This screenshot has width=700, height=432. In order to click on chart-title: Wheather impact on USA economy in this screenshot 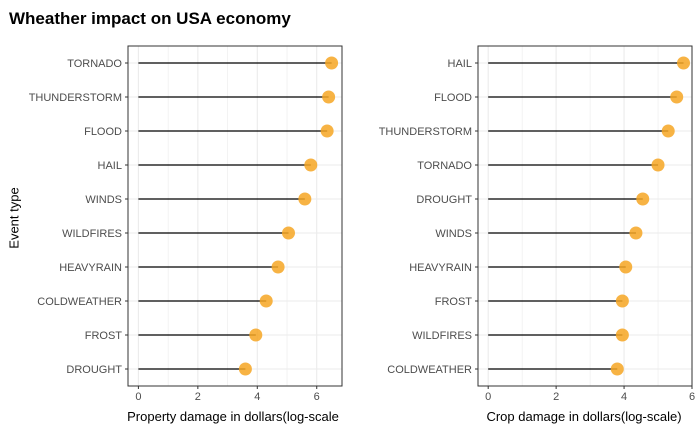, I will do `click(150, 18)`.